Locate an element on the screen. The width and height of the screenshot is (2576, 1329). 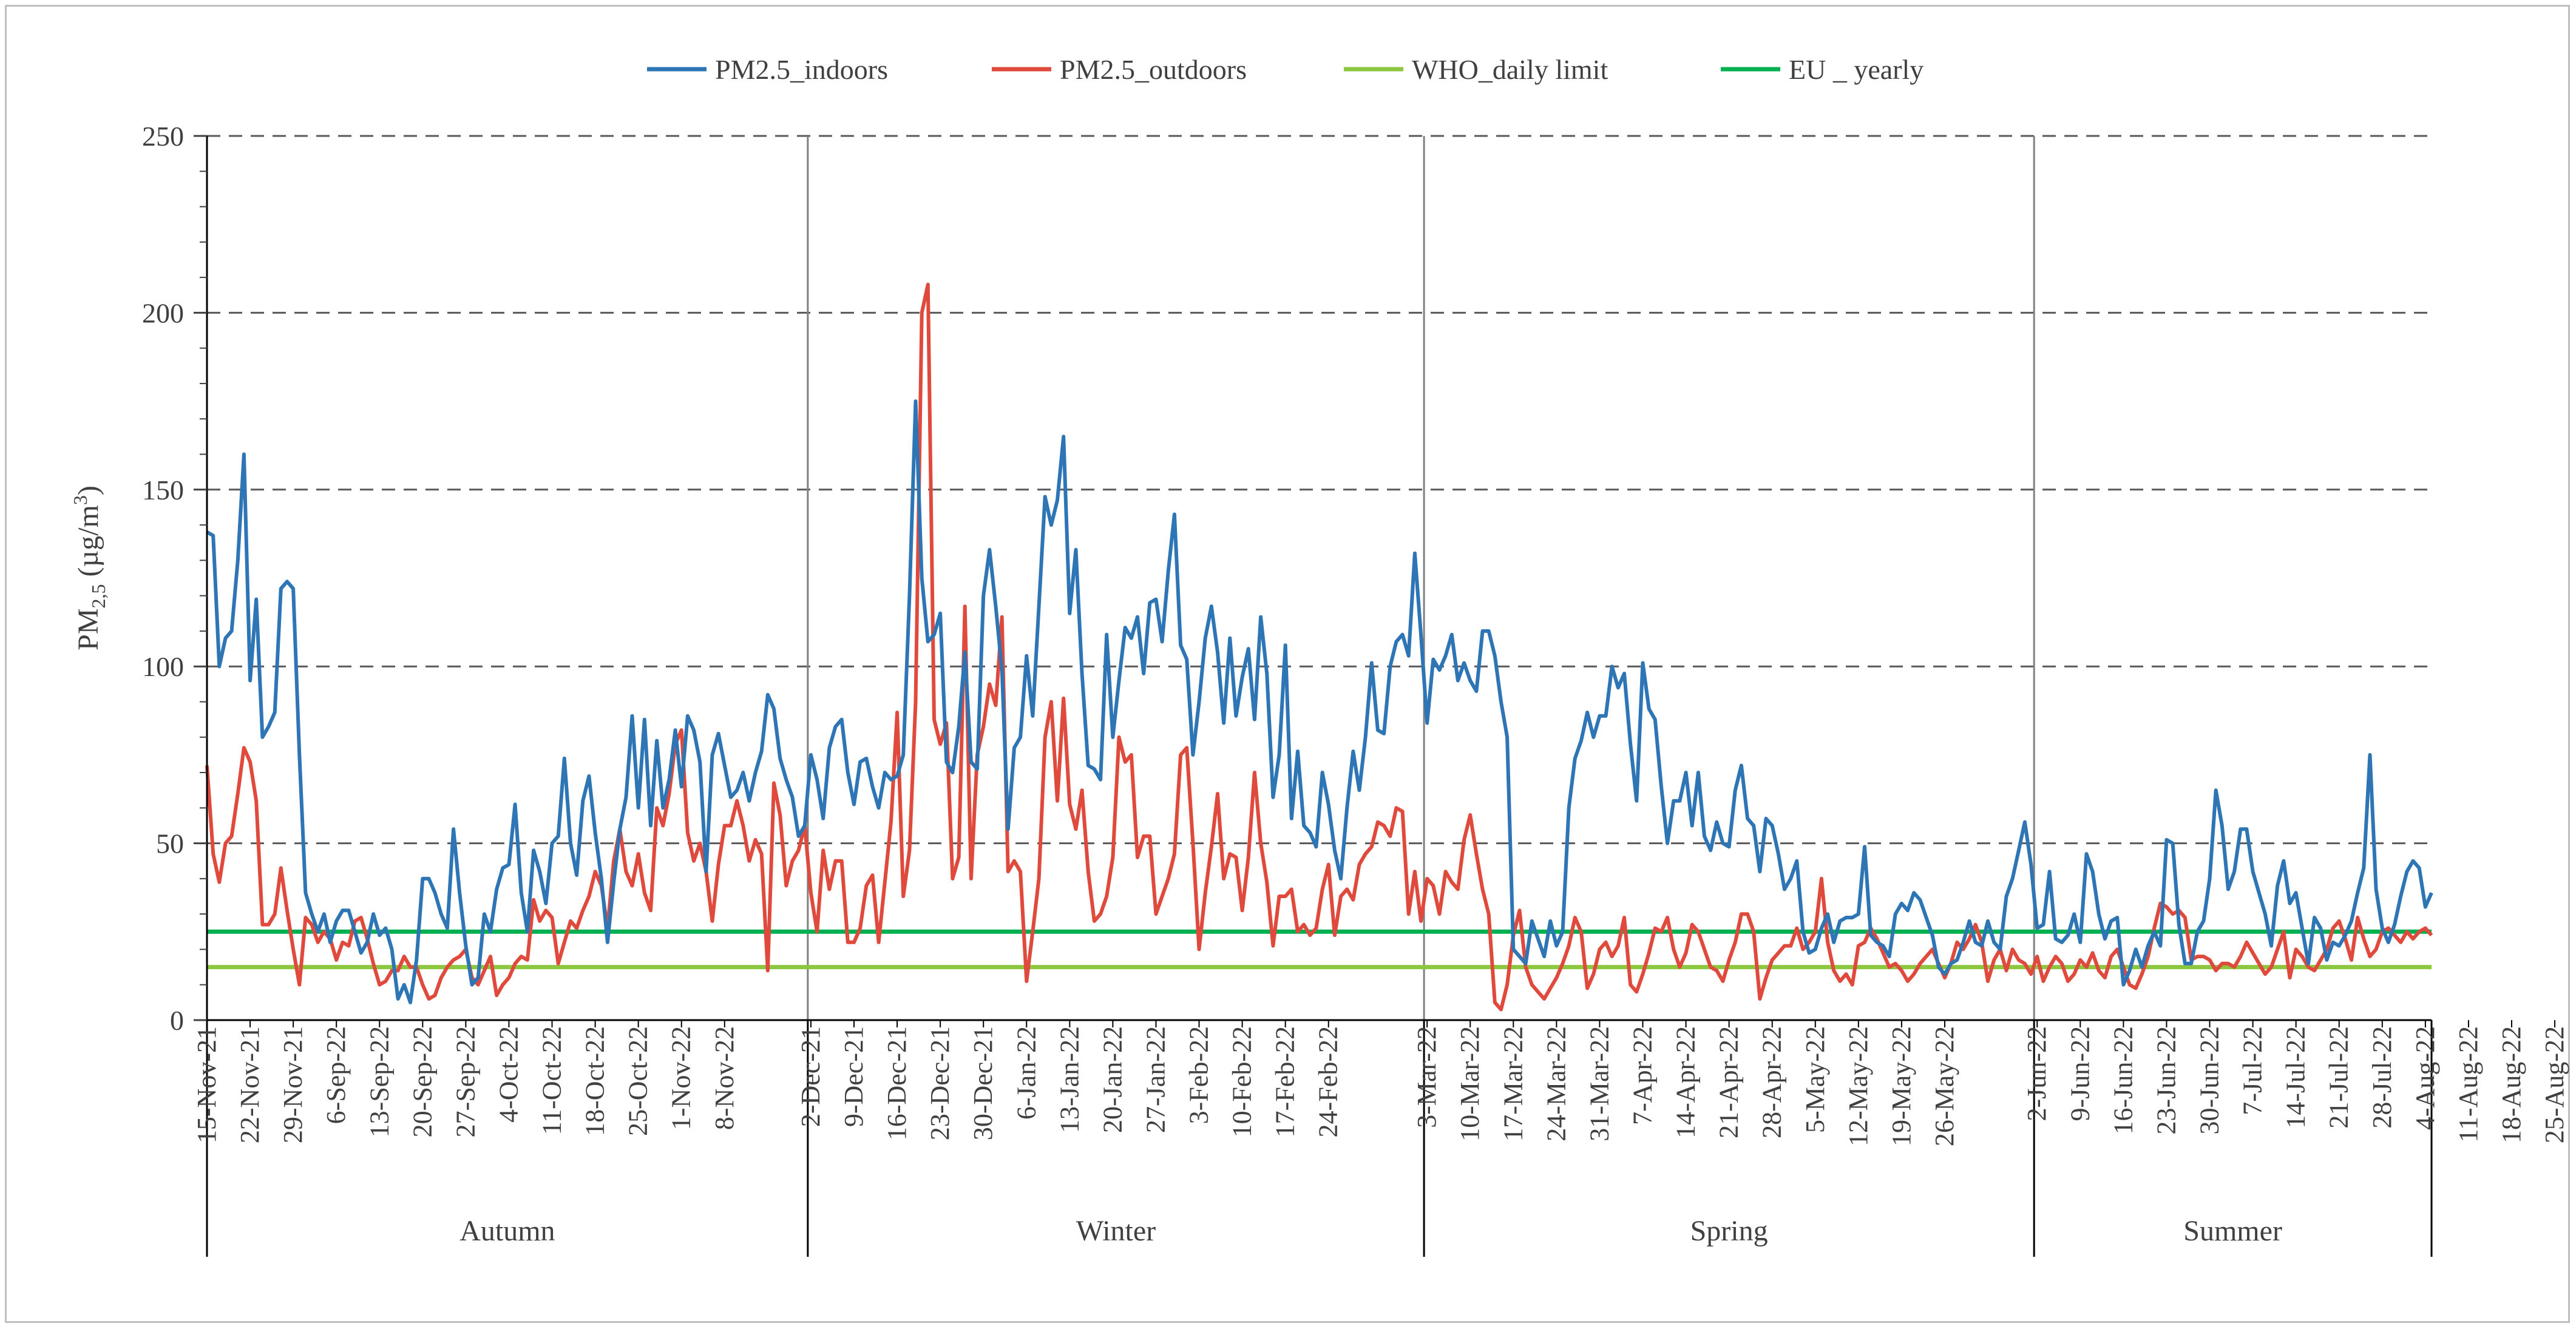
legend-item-who: WHO_daily limit is located at coordinates (1476, 69).